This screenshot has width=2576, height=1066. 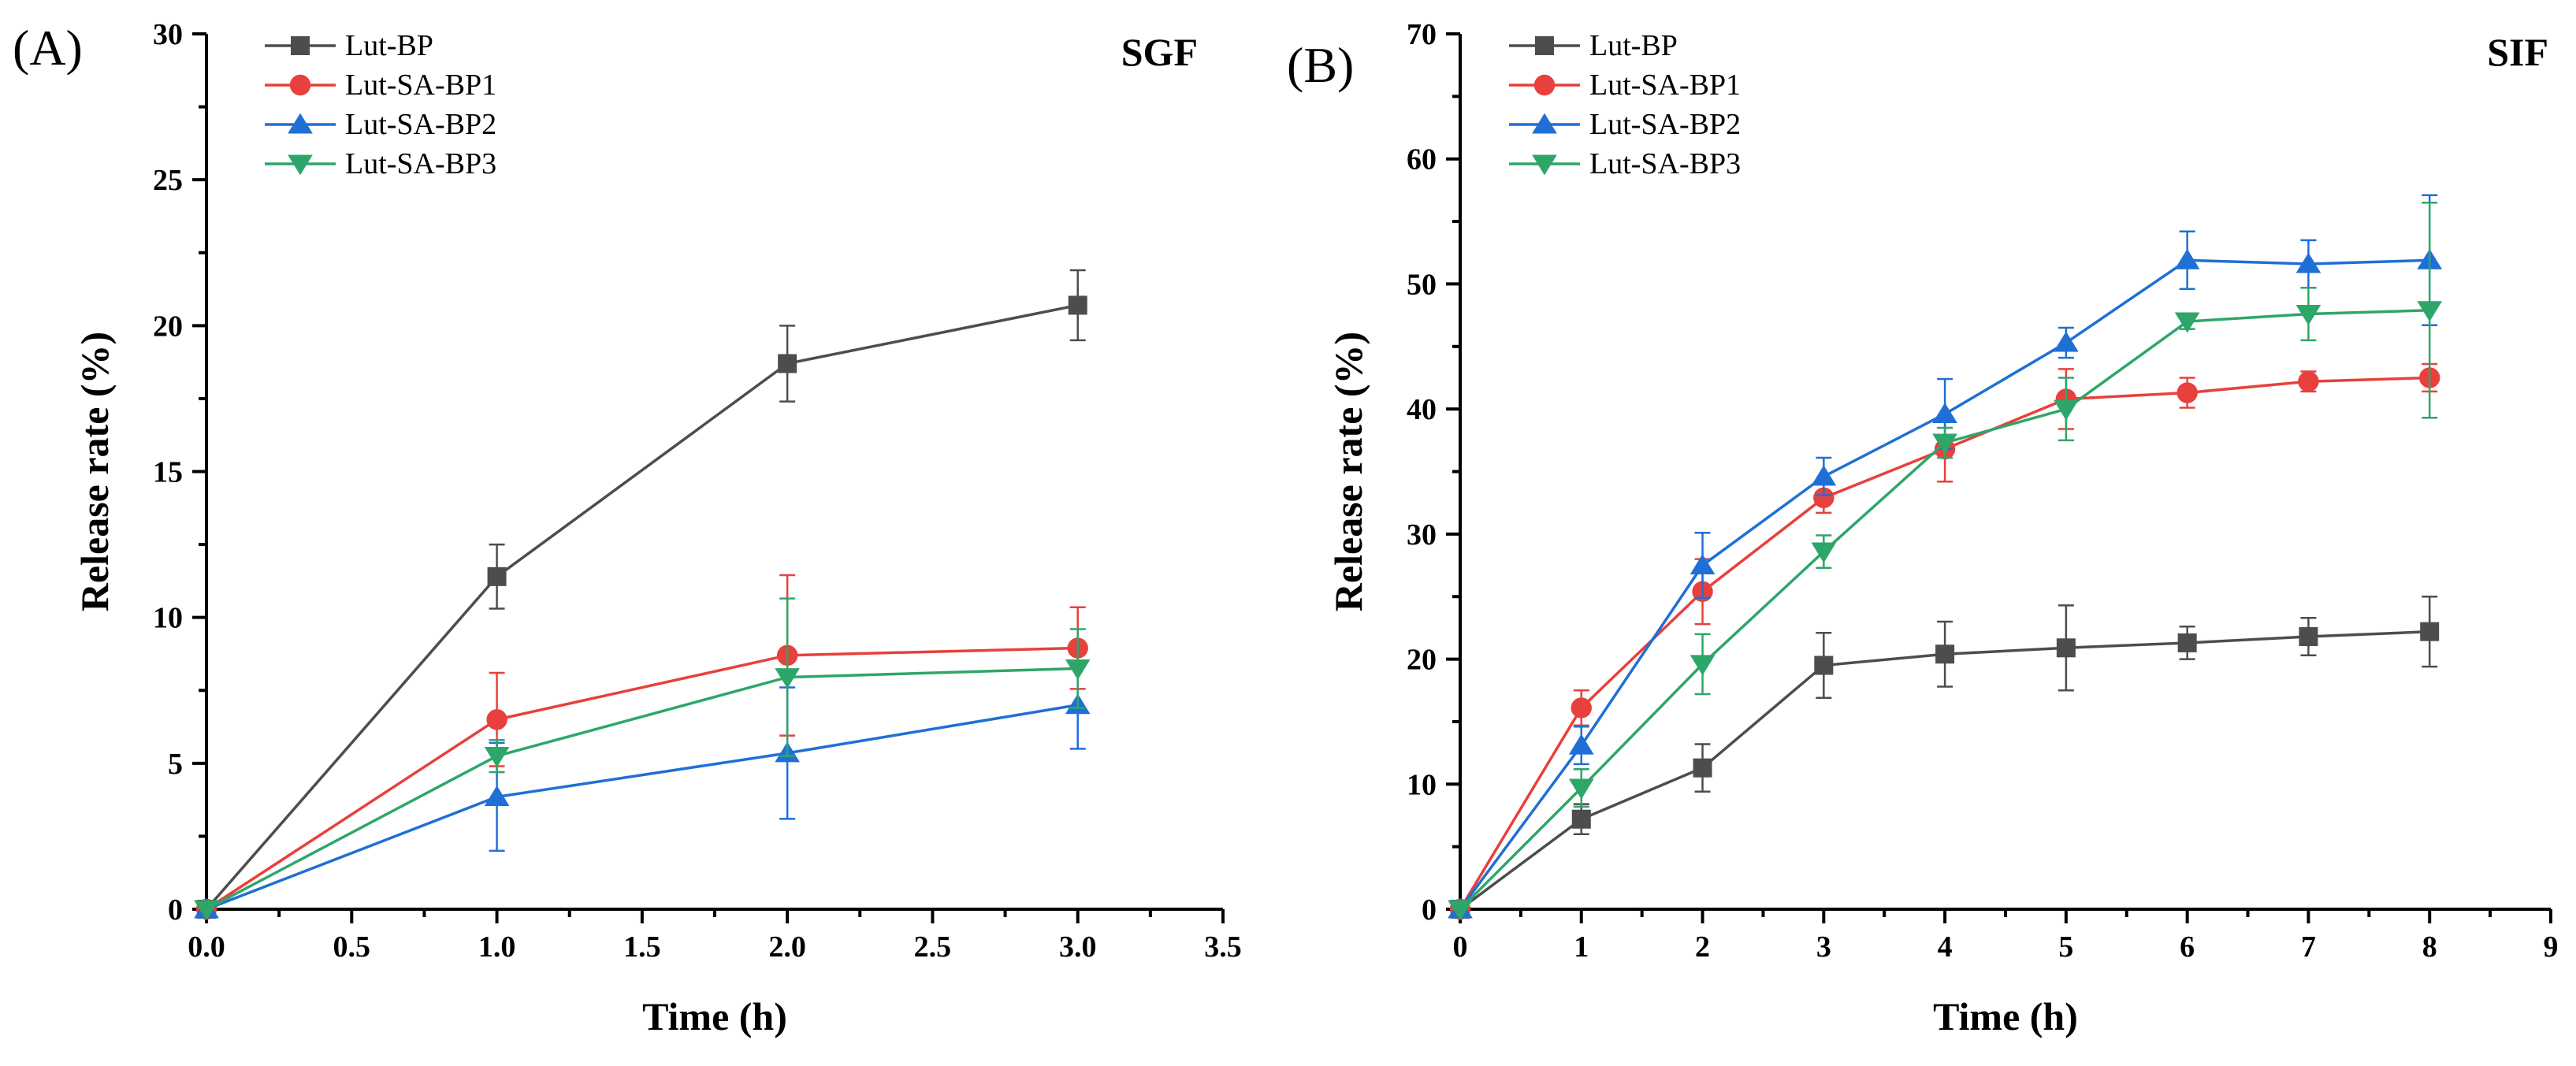 I want to click on series-lut-sa-bp2, so click(x=642, y=789).